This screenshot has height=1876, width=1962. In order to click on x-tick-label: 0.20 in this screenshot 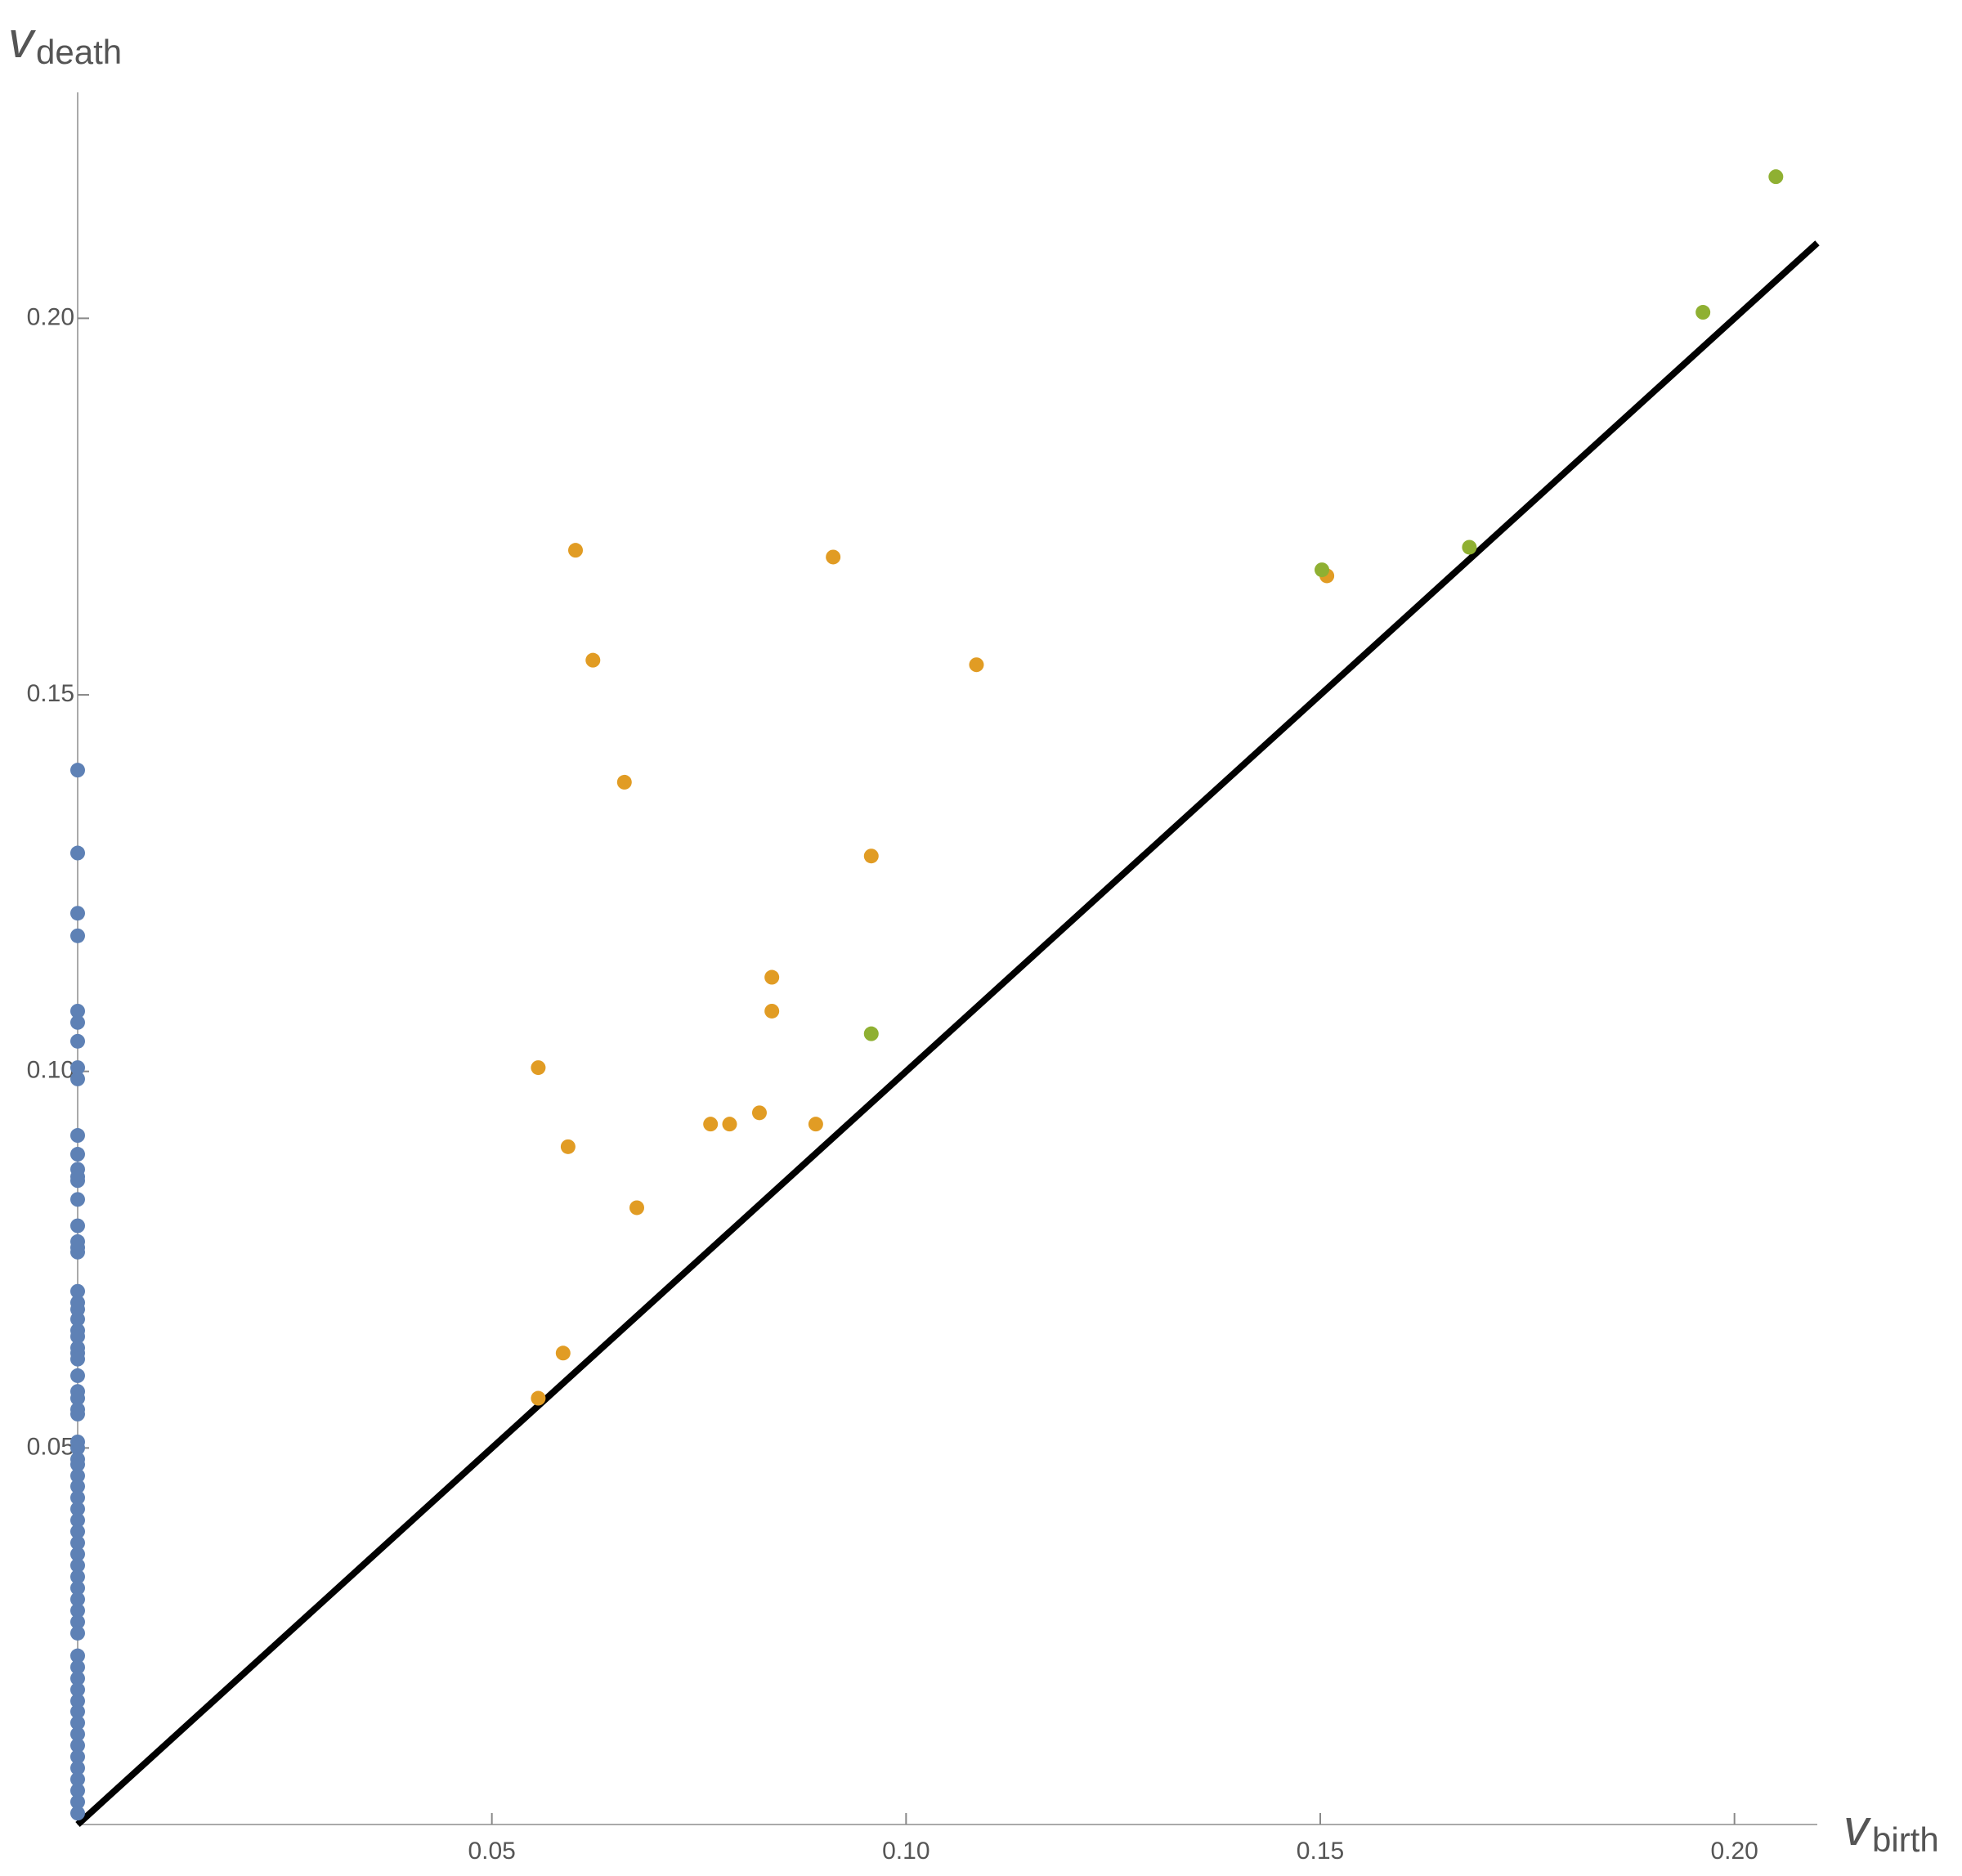, I will do `click(1734, 1851)`.